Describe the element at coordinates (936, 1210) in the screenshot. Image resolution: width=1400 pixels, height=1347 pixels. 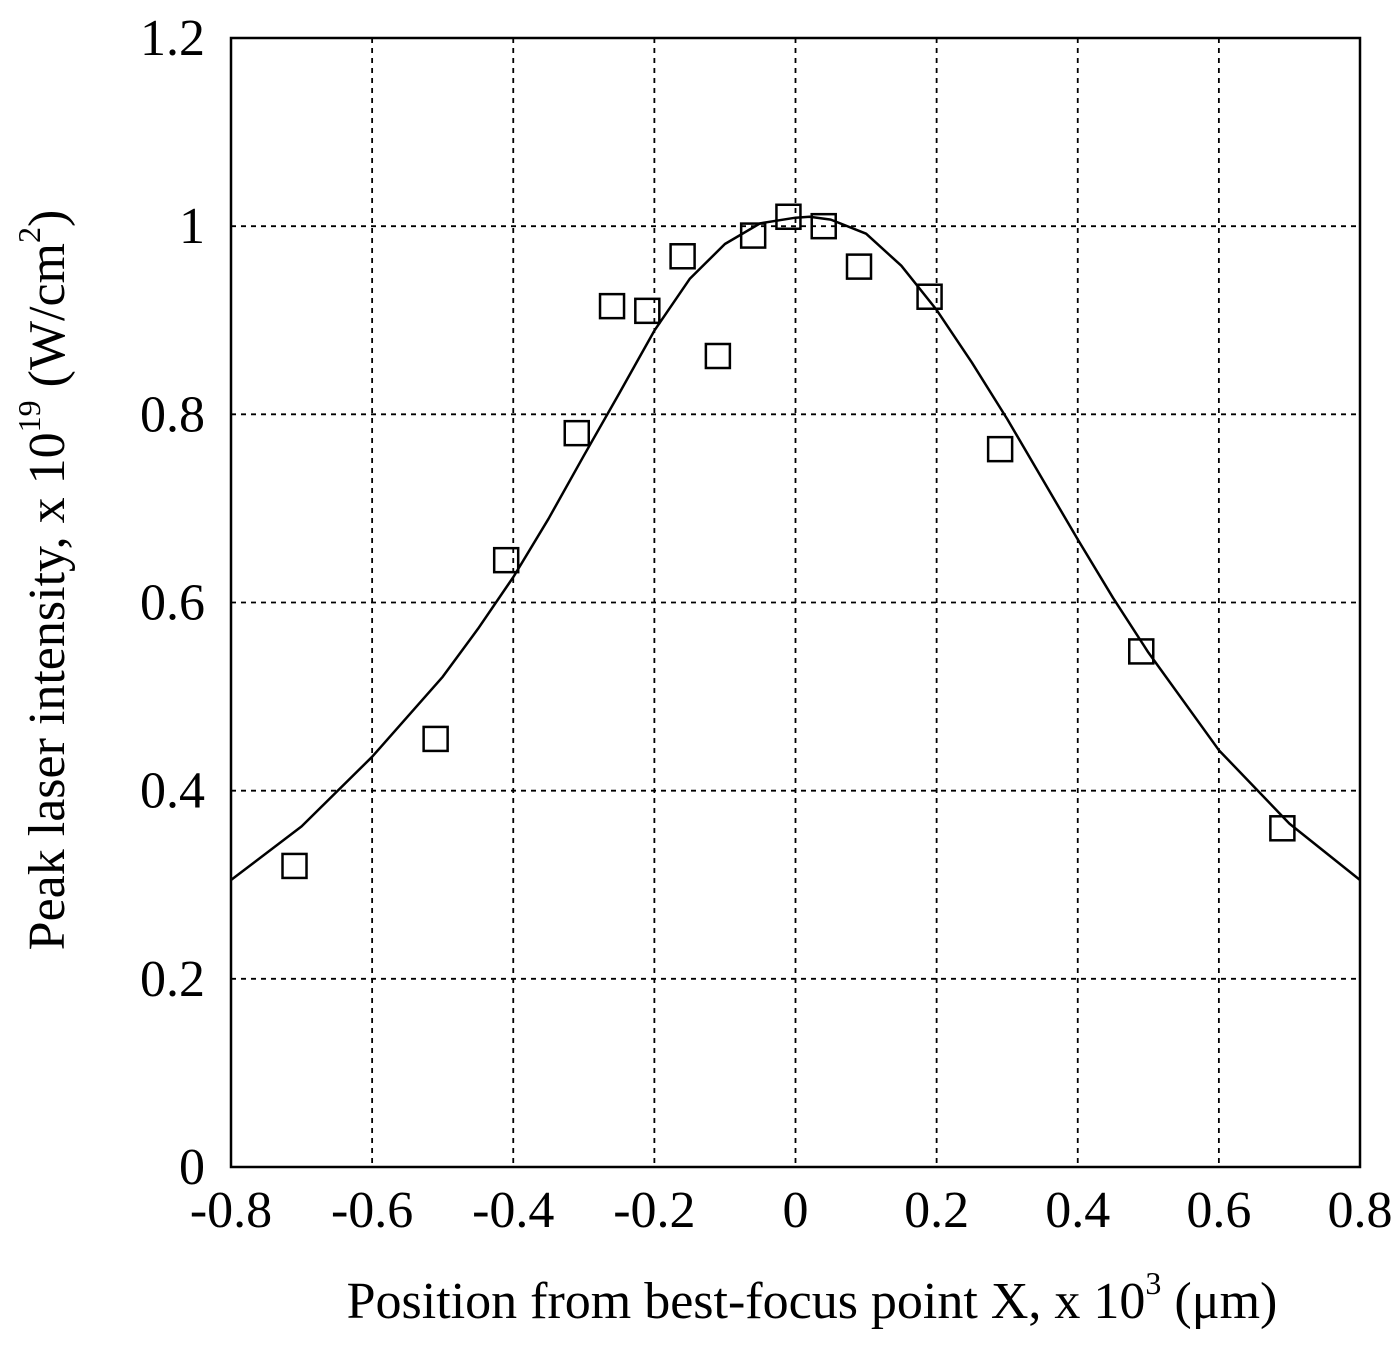
I see `x-tick-label: 0.2` at that location.